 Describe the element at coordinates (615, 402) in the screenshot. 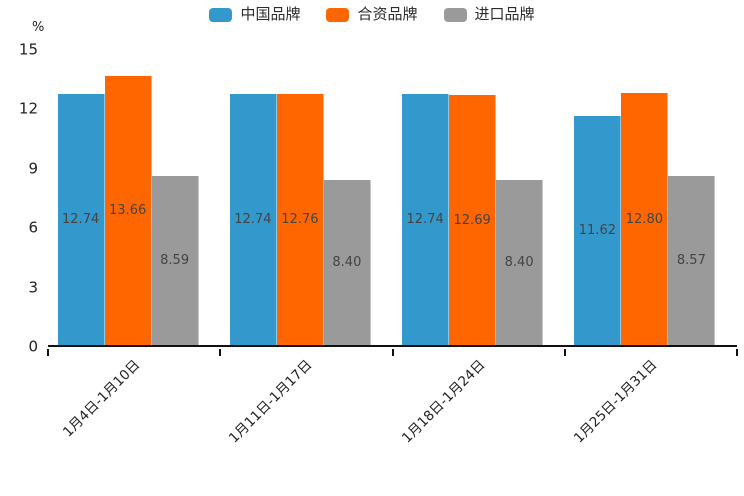

I see `x-tick-label: 1月25日-1月31日` at that location.